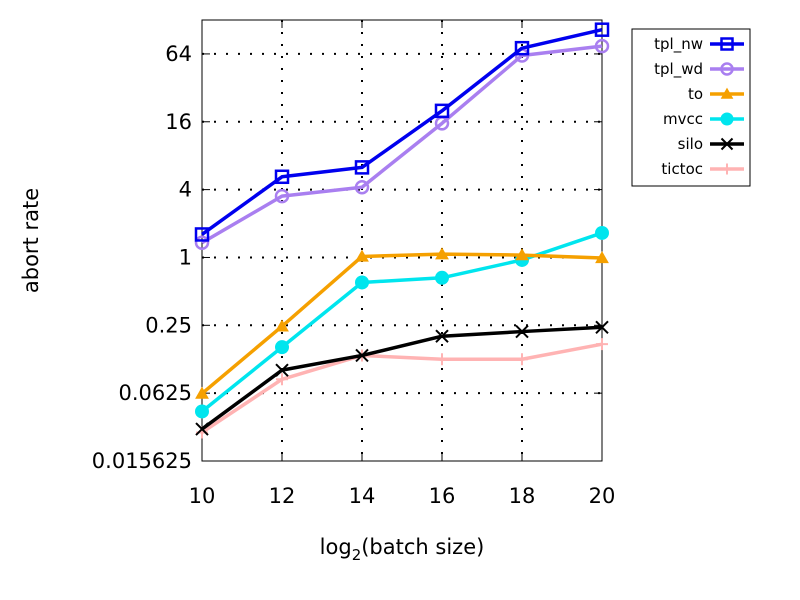 The image size is (800, 600). What do you see at coordinates (682, 169) in the screenshot?
I see `legend-label: tictoc` at bounding box center [682, 169].